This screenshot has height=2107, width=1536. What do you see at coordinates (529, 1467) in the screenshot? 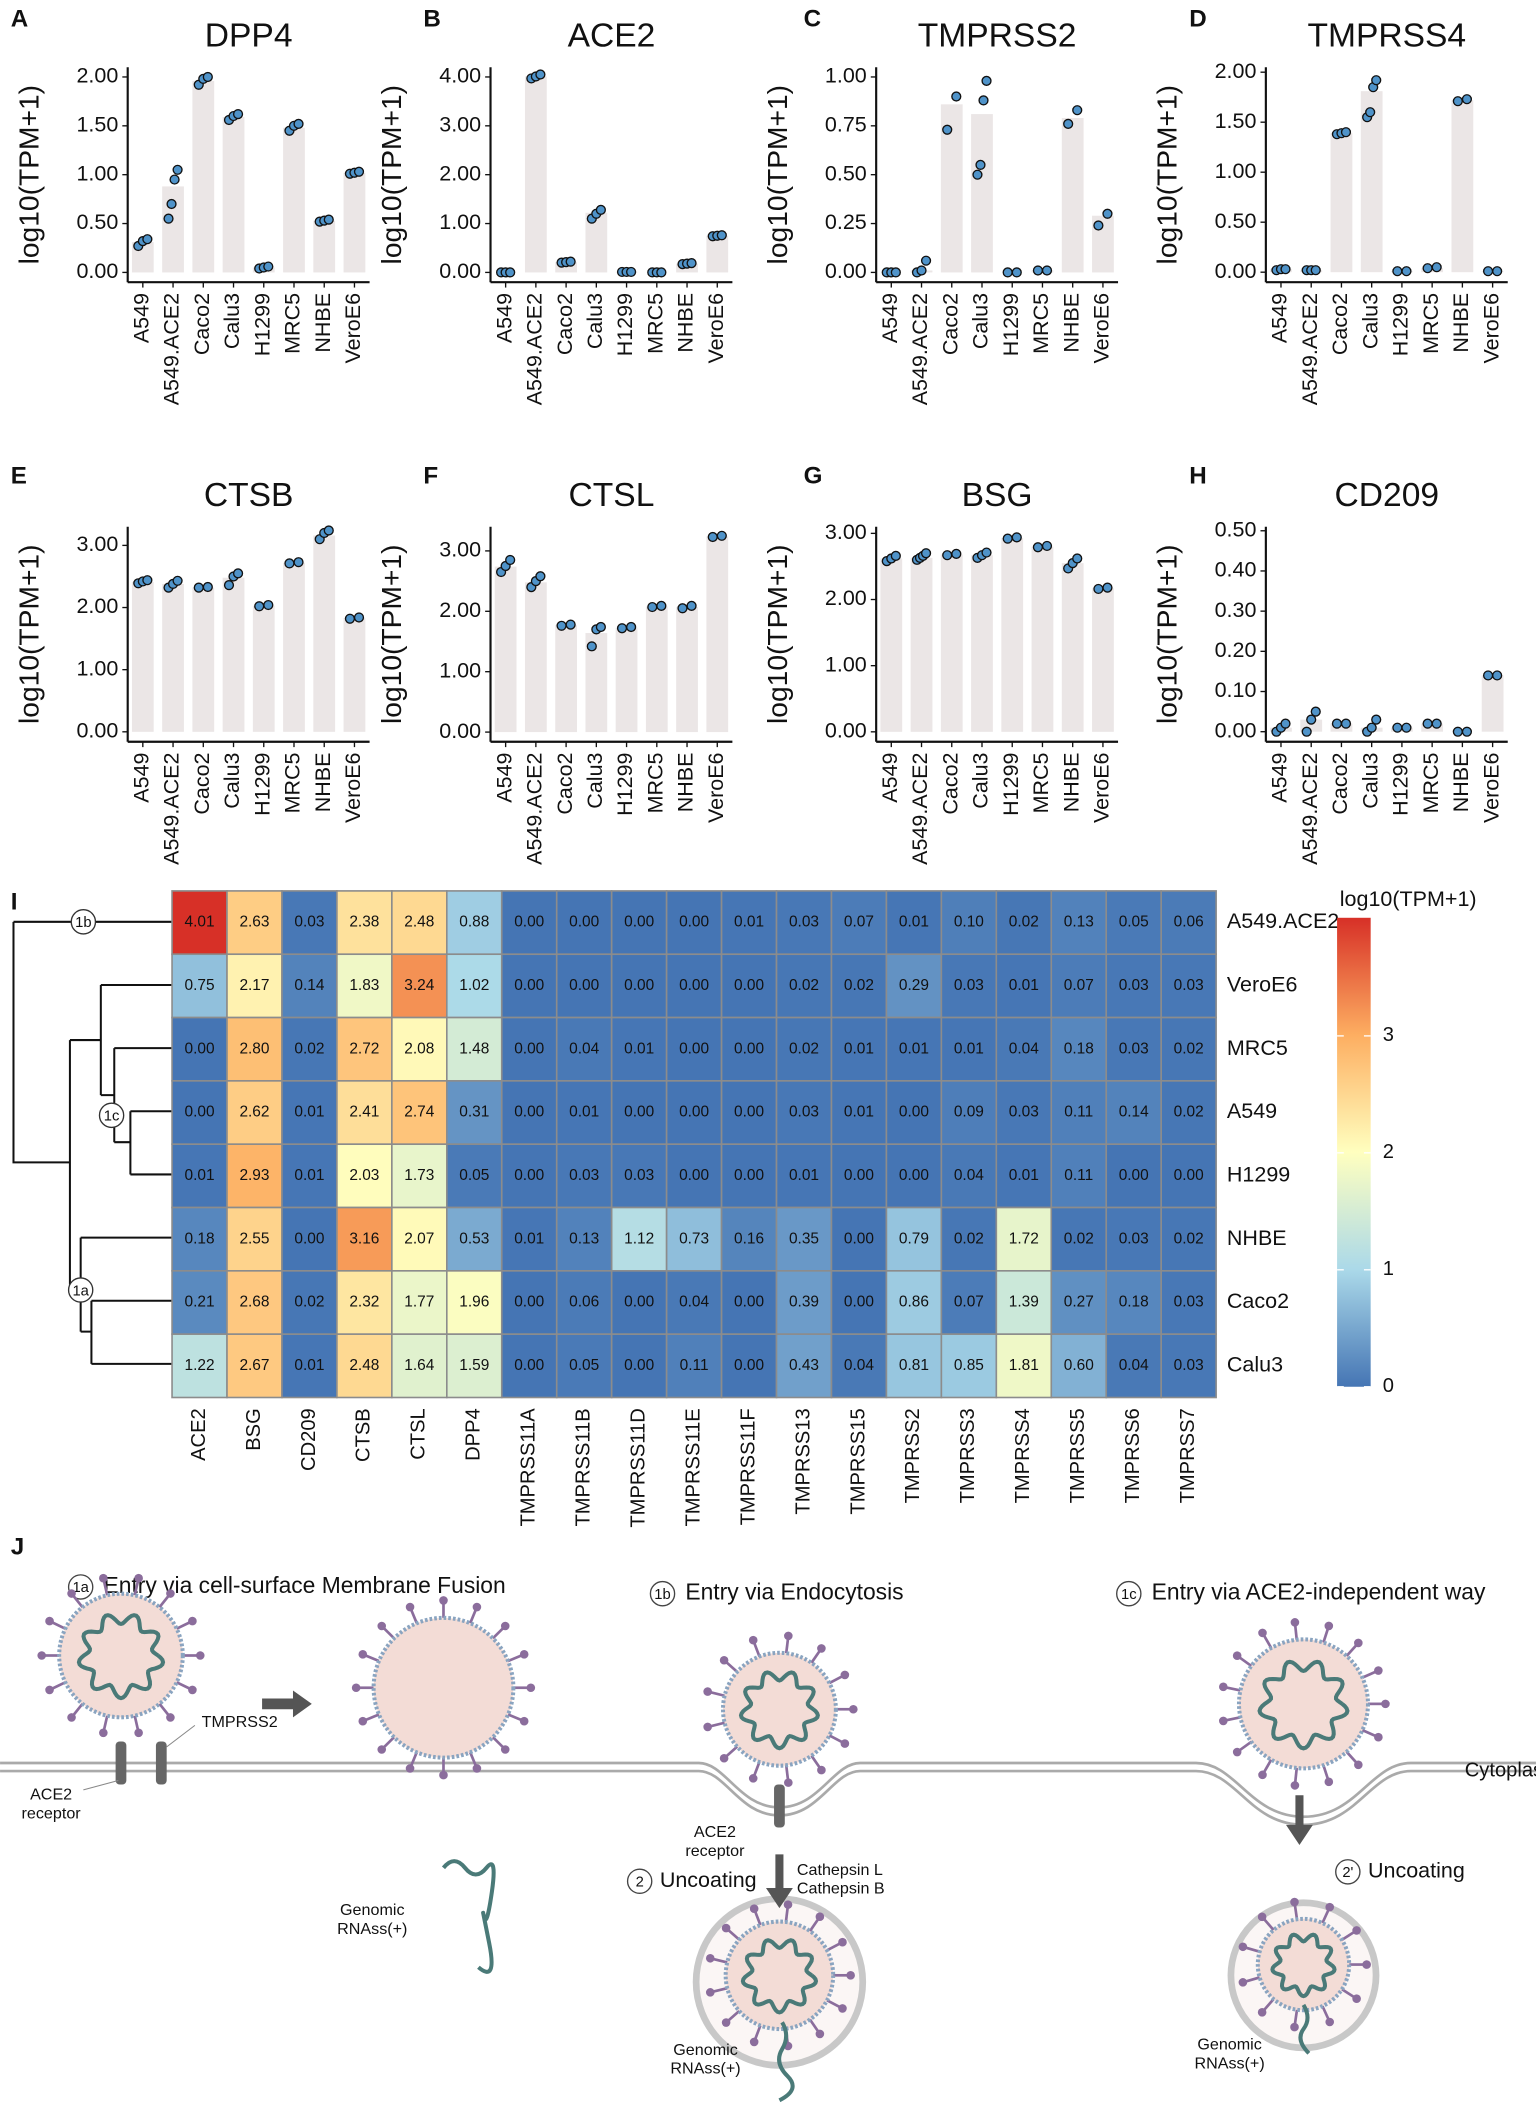
I see `column-label: TMPRSS11A` at bounding box center [529, 1467].